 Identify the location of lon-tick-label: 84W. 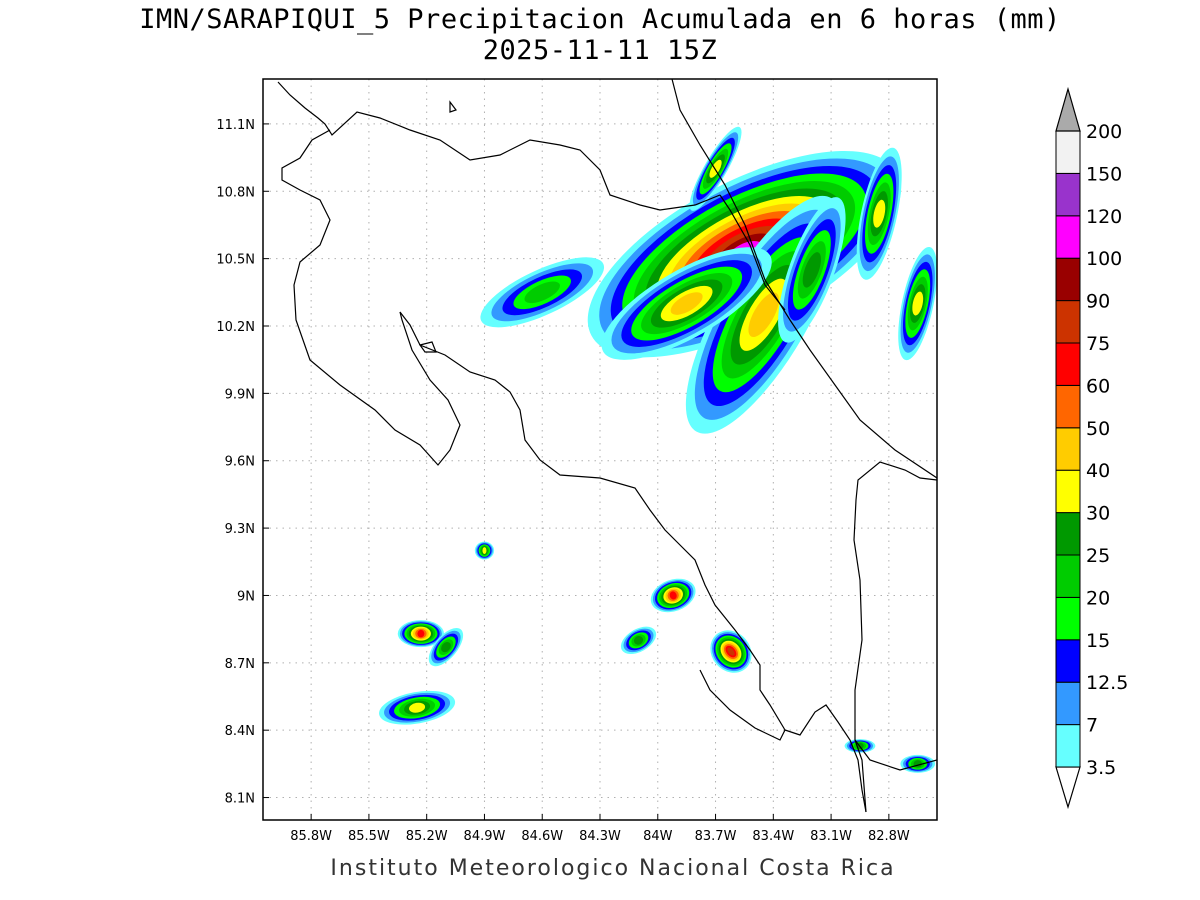
(658, 836).